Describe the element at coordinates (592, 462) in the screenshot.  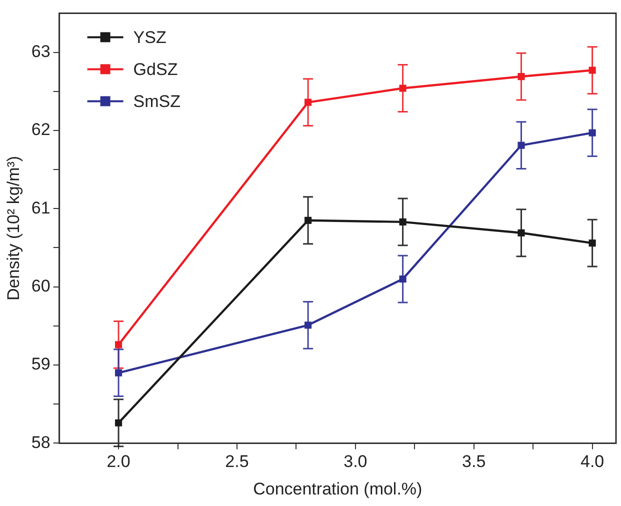
I see `x-tick-label: 4.0` at that location.